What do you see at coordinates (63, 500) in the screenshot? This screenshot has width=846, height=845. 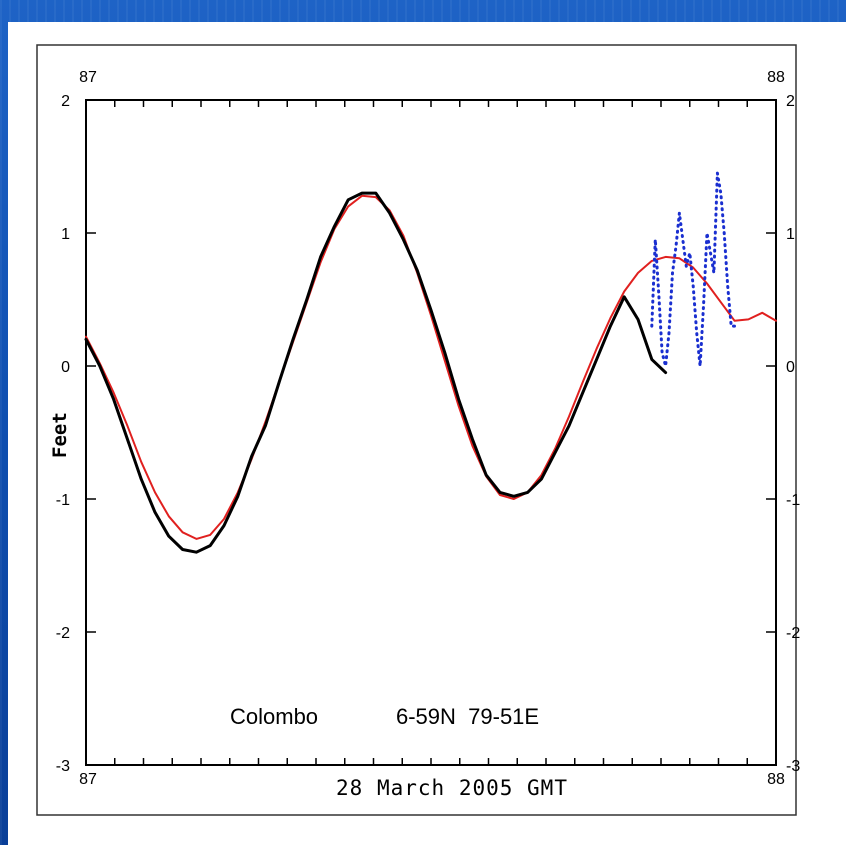 I see `y-tick-label-left: -1` at bounding box center [63, 500].